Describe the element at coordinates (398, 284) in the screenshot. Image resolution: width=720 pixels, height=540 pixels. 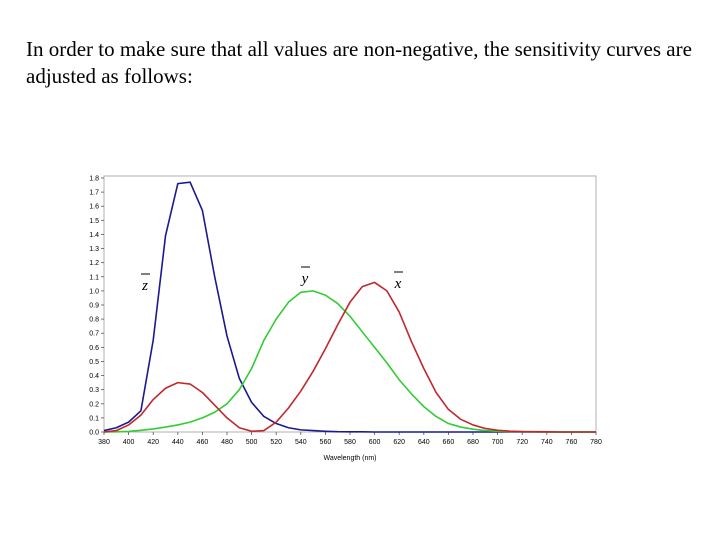
I see `curve-label-x: x` at that location.